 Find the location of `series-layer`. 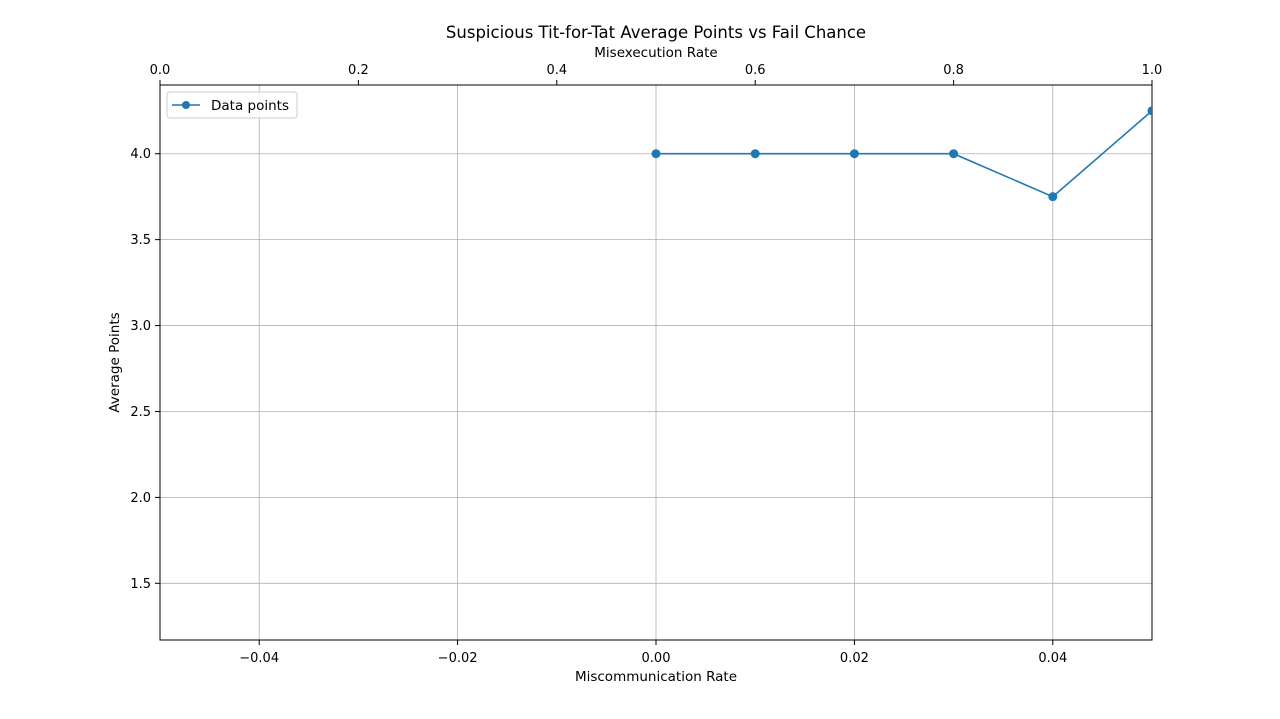

series-layer is located at coordinates (901, 154).